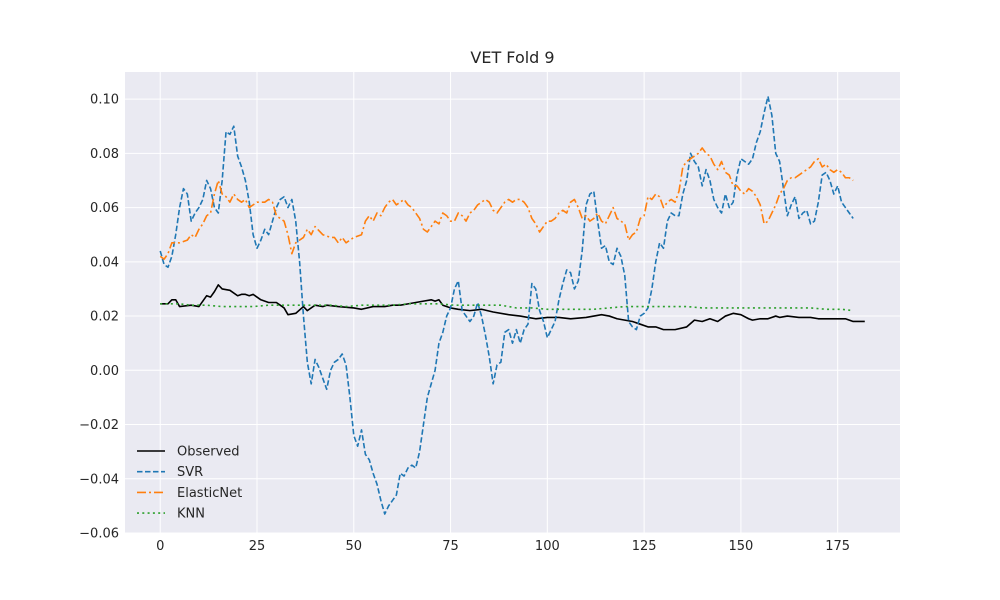 This screenshot has width=1000, height=600. What do you see at coordinates (104, 371) in the screenshot?
I see `y-tick-label: 0.00` at bounding box center [104, 371].